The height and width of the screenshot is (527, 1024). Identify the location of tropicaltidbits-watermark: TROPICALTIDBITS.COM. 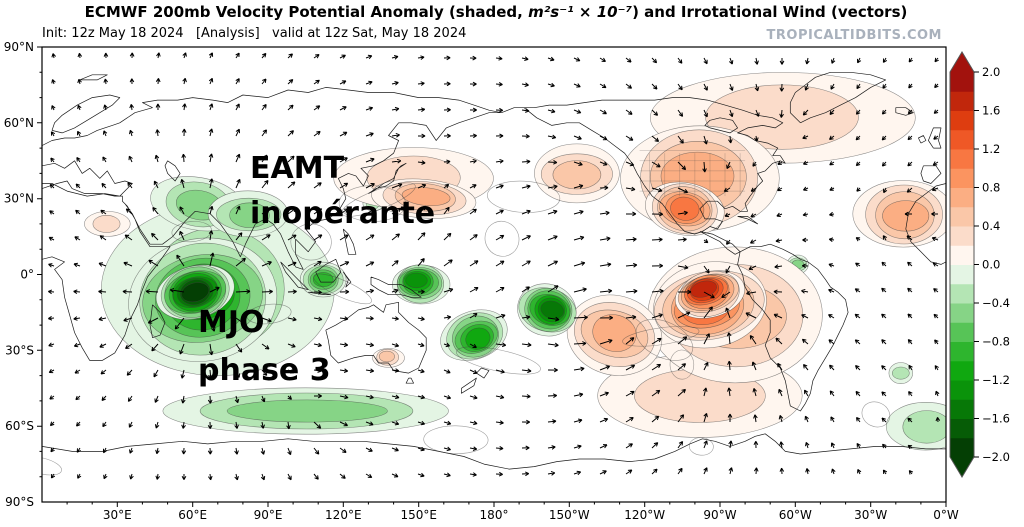
(854, 35).